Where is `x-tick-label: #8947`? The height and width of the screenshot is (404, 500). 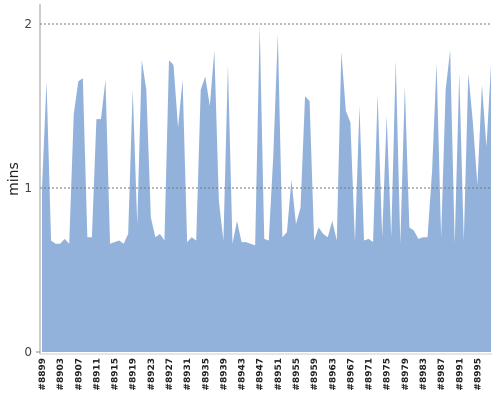
x-tick-label: #8947 is located at coordinates (261, 374).